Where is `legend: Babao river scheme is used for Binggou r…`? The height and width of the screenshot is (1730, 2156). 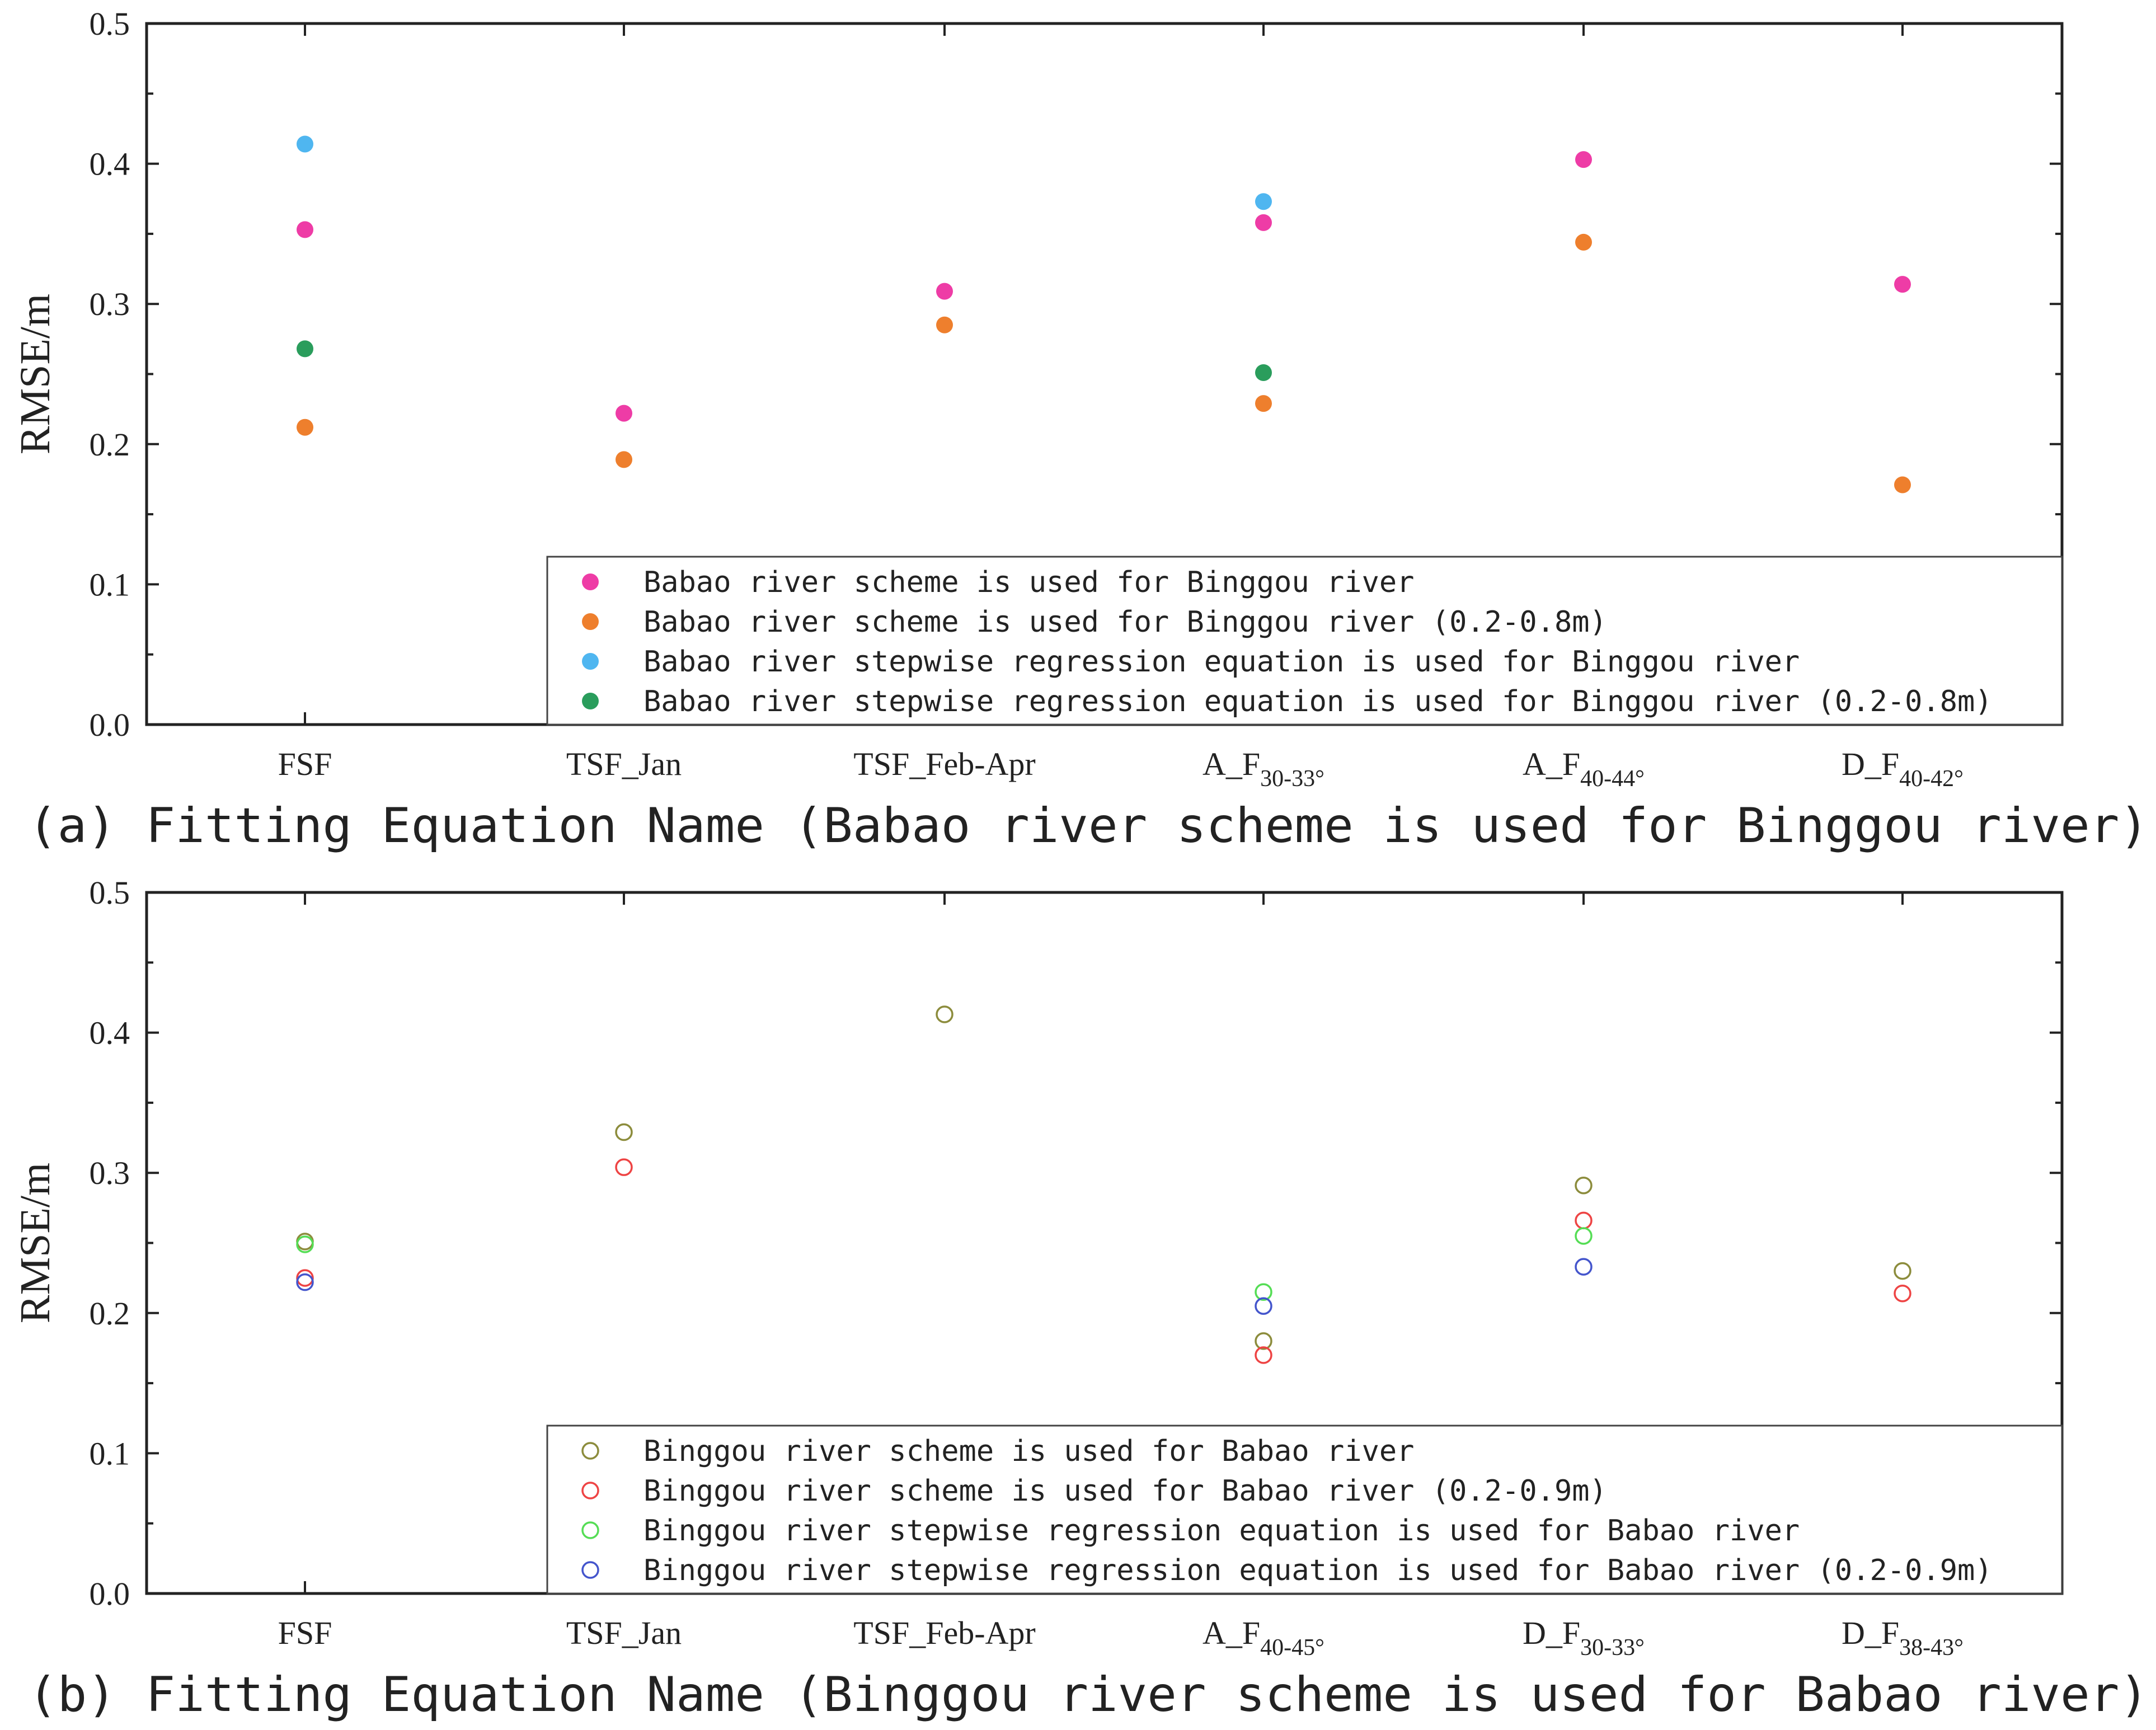 legend: Babao river scheme is used for Binggou r… is located at coordinates (1305, 641).